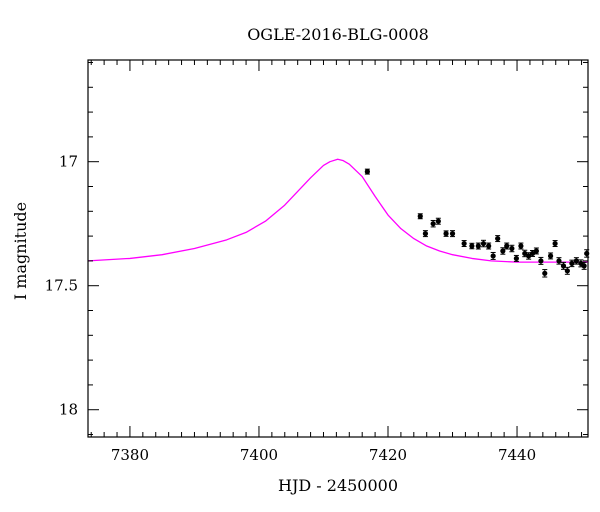  Describe the element at coordinates (259, 455) in the screenshot. I see `x-tick-label: 7400` at that location.